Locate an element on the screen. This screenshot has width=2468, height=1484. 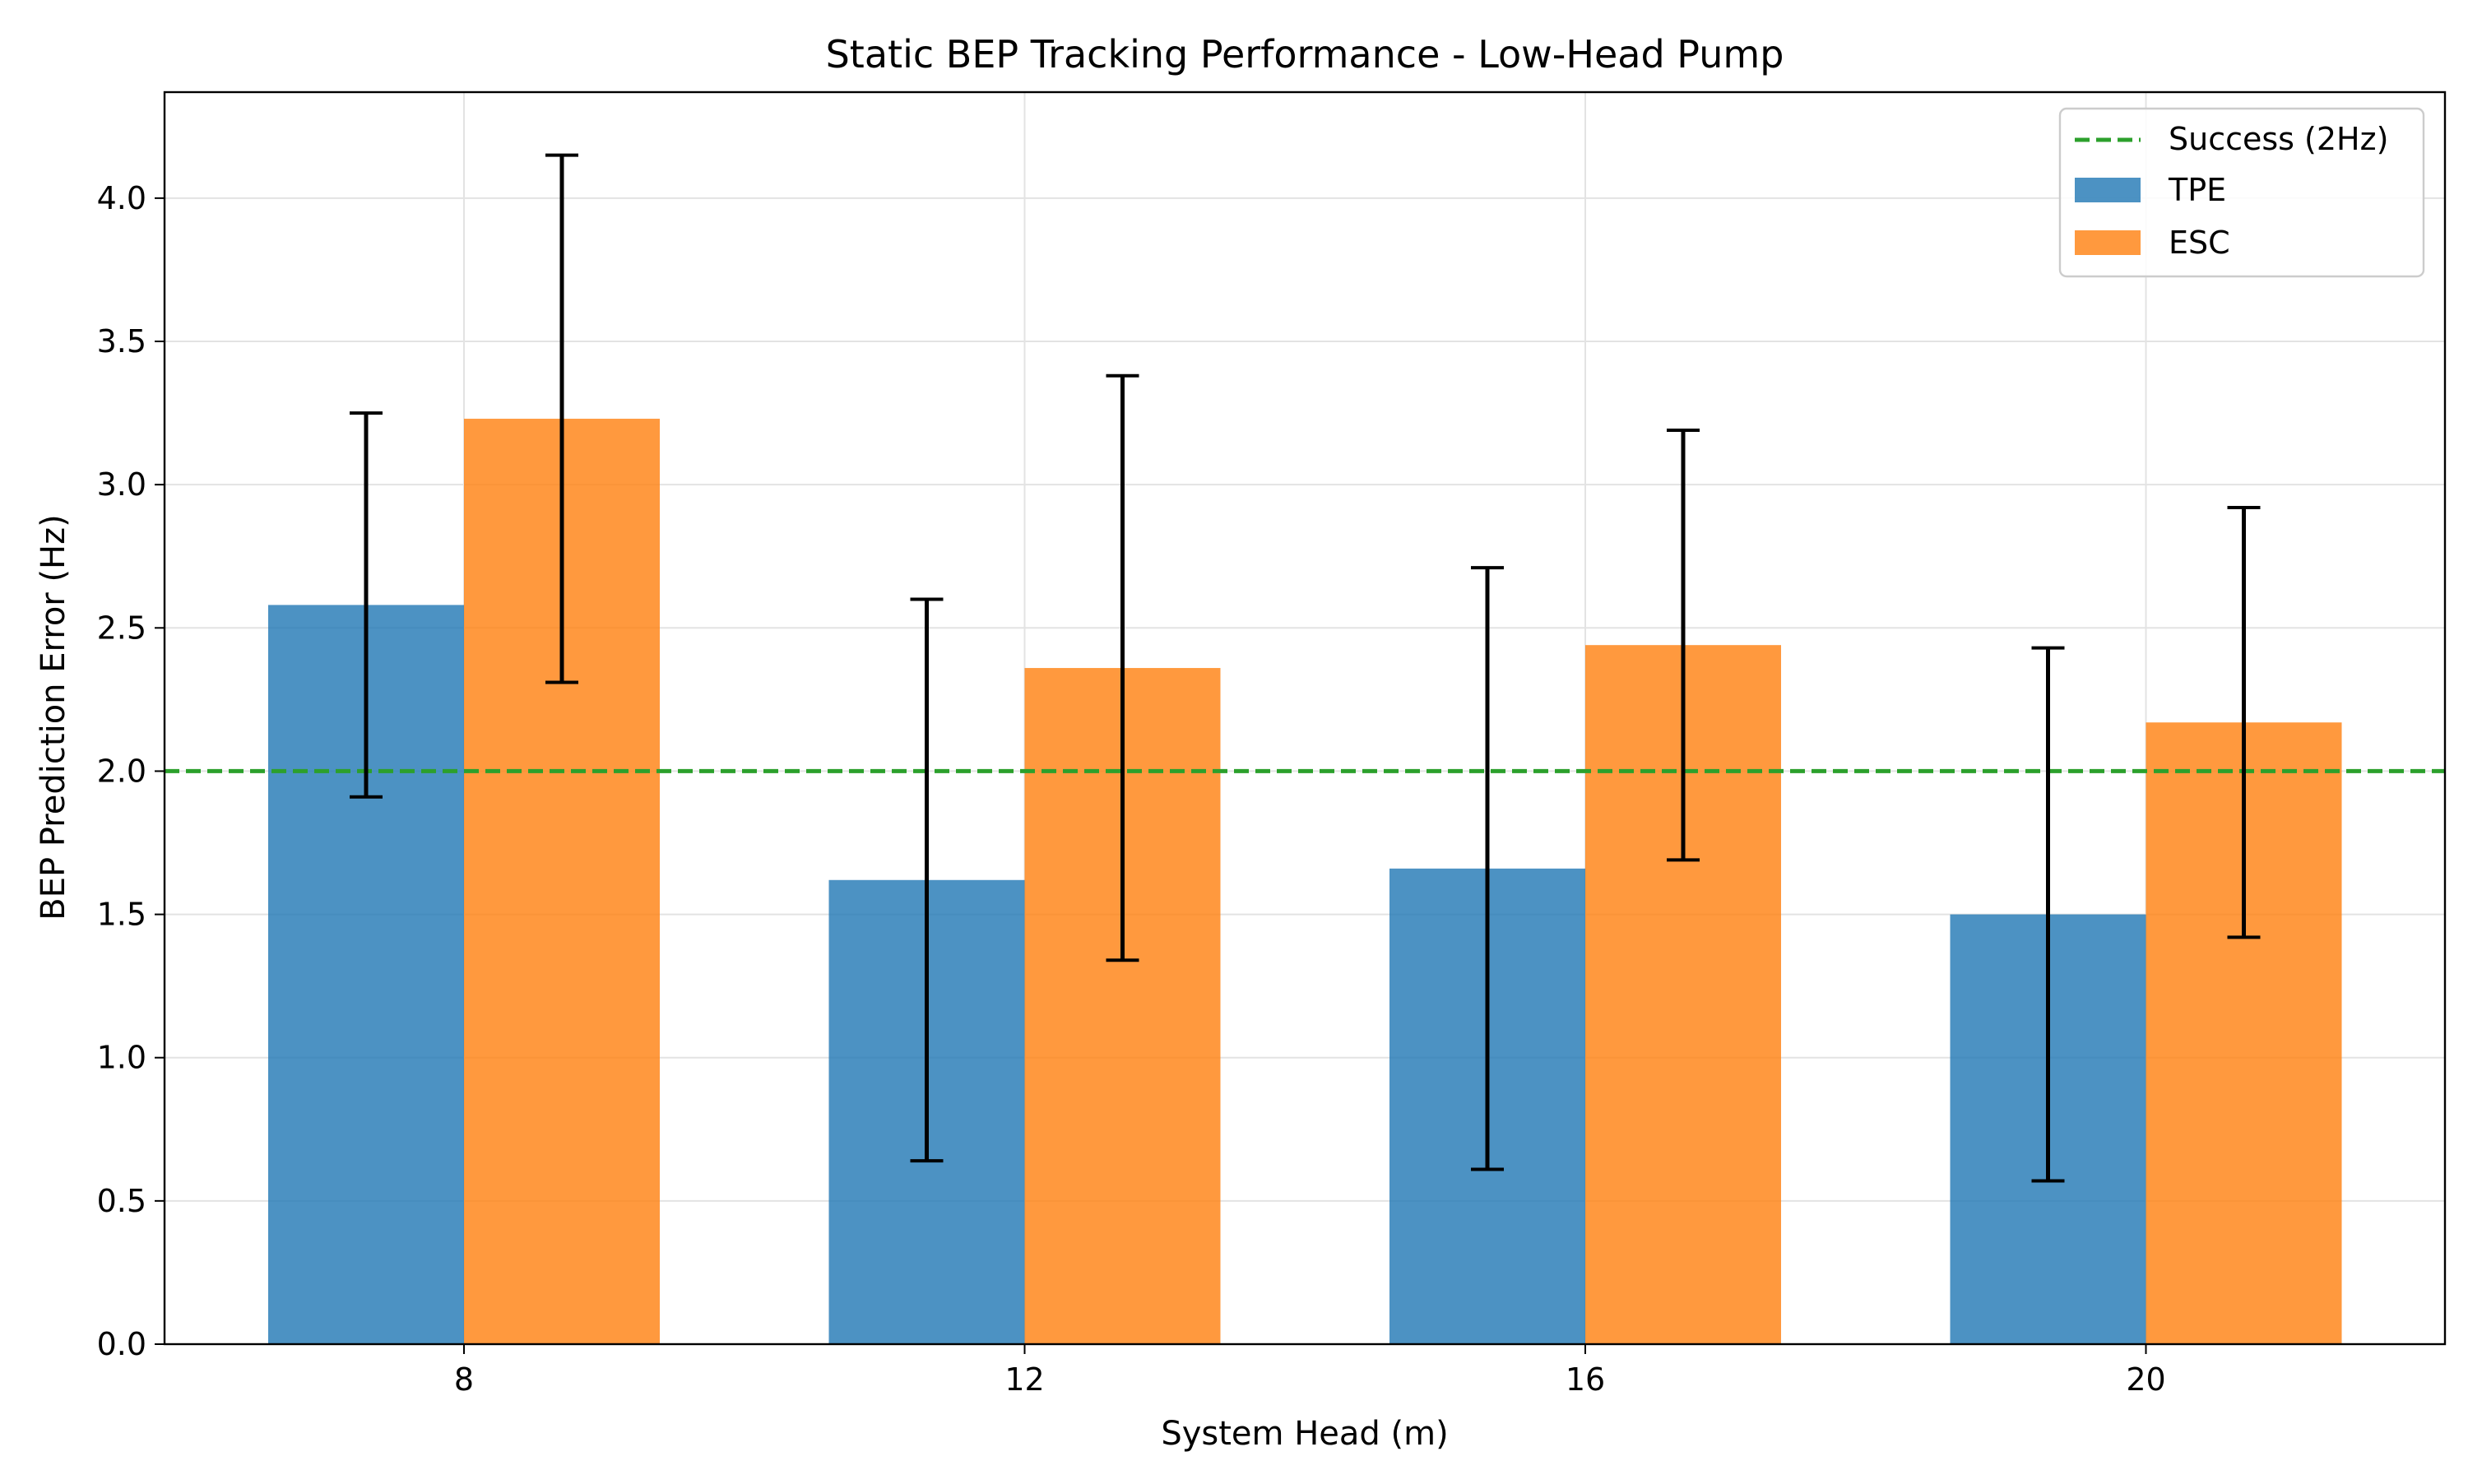
y-tick-label: 4.0 is located at coordinates (121, 198).